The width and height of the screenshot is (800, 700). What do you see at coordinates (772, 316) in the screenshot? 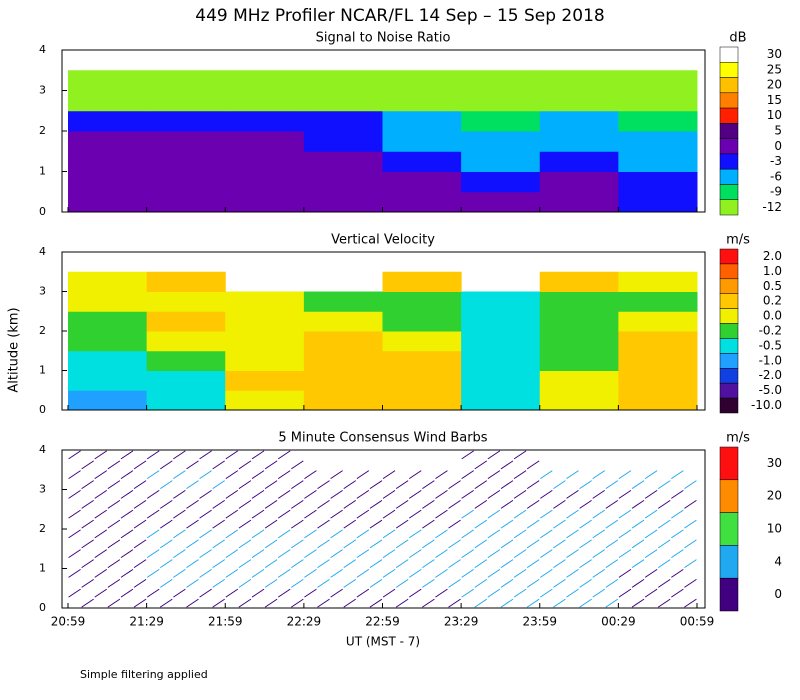
I see `colorbar-label: 0.0` at bounding box center [772, 316].